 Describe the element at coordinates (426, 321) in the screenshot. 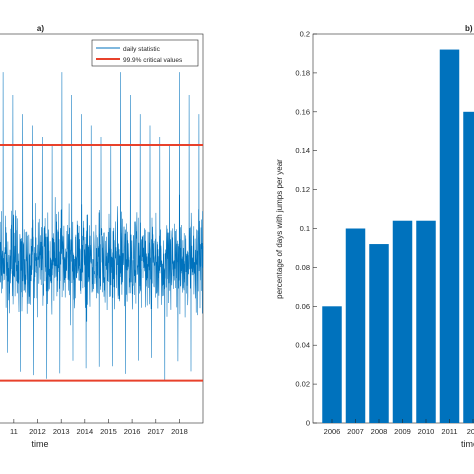

I see `bar-2010` at that location.